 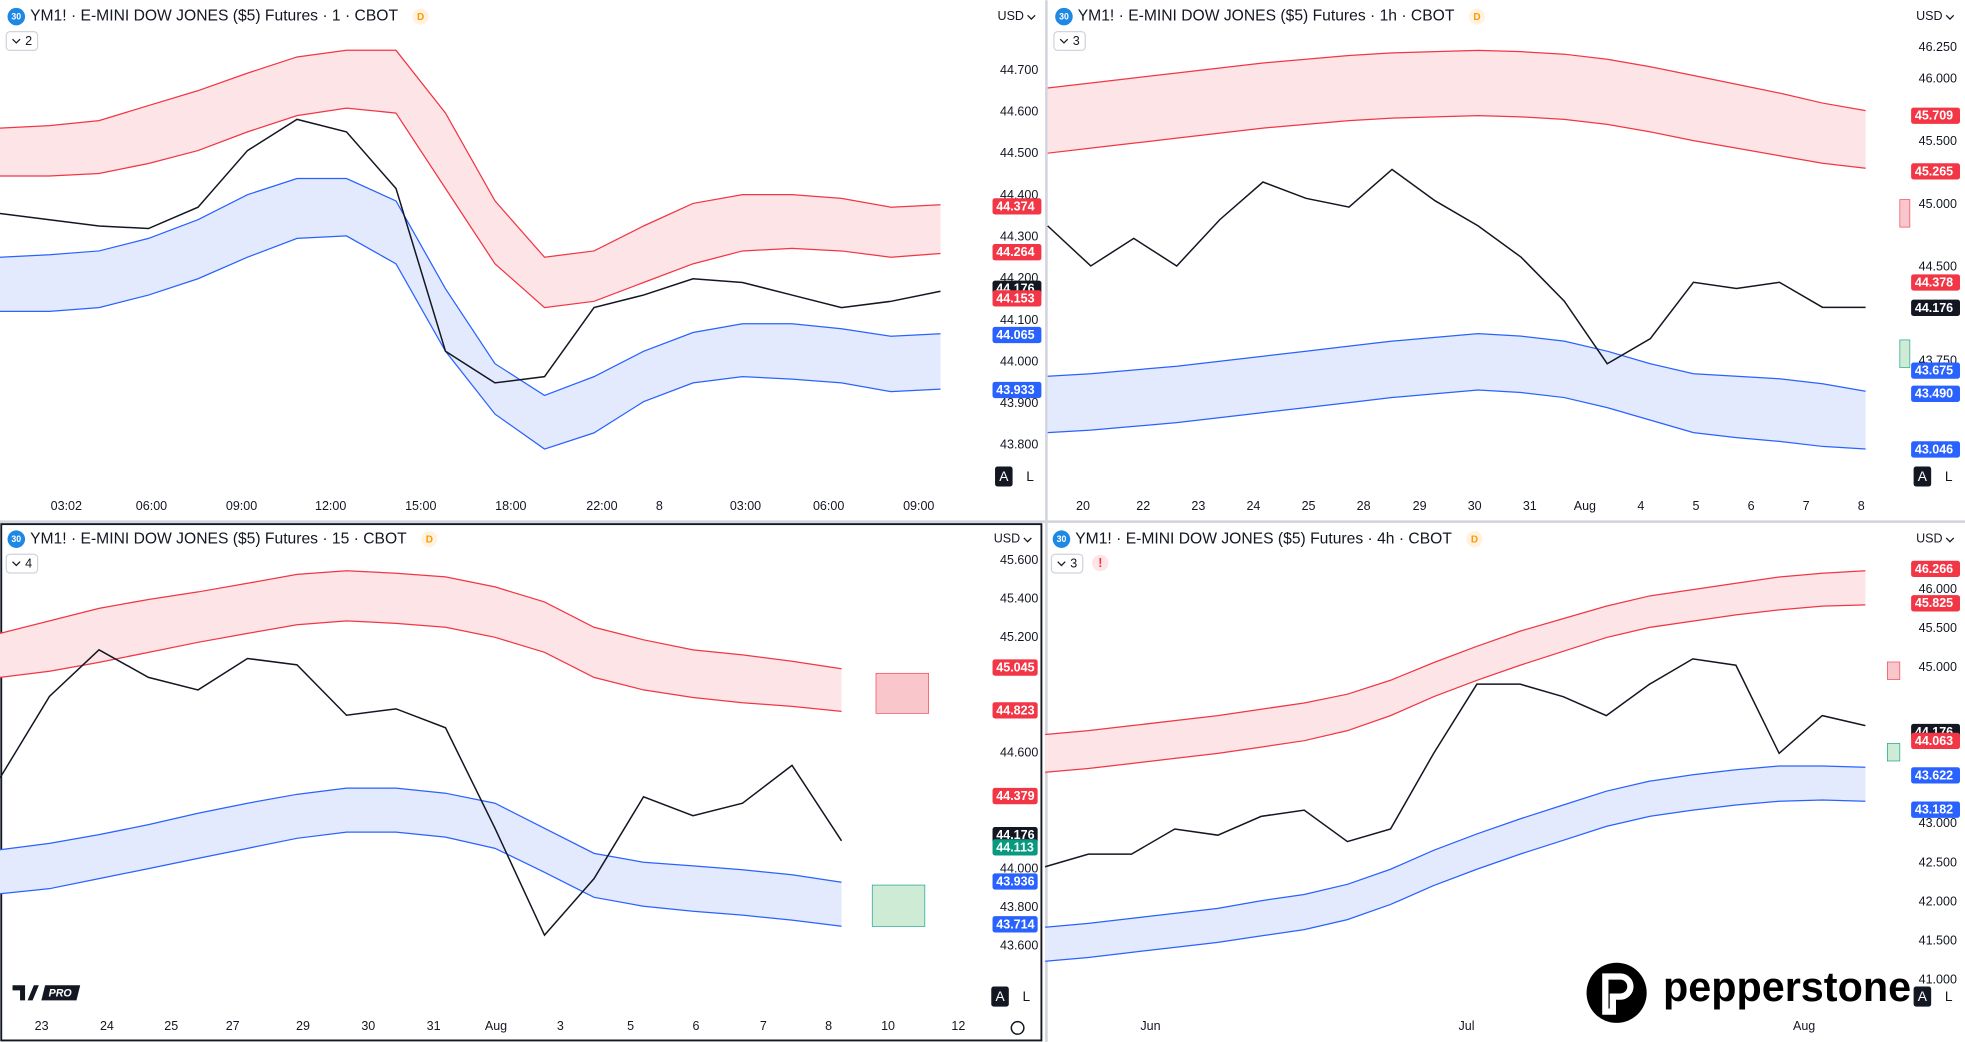 What do you see at coordinates (28, 41) in the screenshot?
I see `indicator-count: 2` at bounding box center [28, 41].